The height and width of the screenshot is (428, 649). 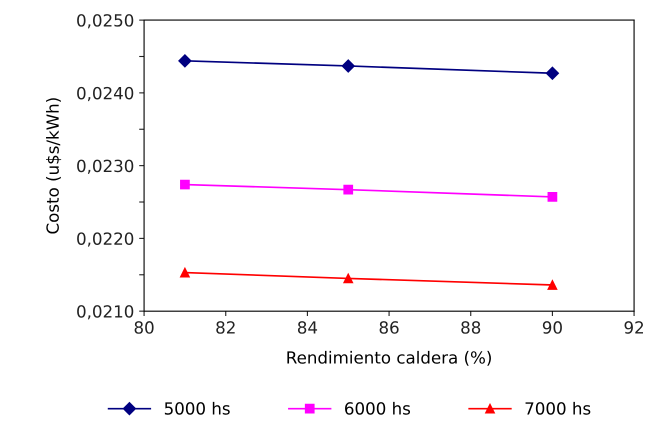 What do you see at coordinates (552, 327) in the screenshot?
I see `x-tick-label: 90` at bounding box center [552, 327].